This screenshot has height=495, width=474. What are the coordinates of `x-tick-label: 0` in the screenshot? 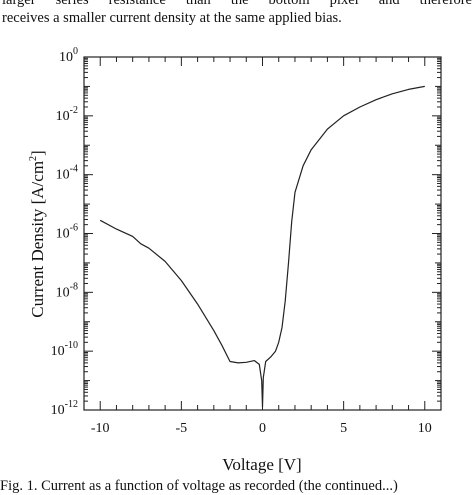 It's located at (262, 428).